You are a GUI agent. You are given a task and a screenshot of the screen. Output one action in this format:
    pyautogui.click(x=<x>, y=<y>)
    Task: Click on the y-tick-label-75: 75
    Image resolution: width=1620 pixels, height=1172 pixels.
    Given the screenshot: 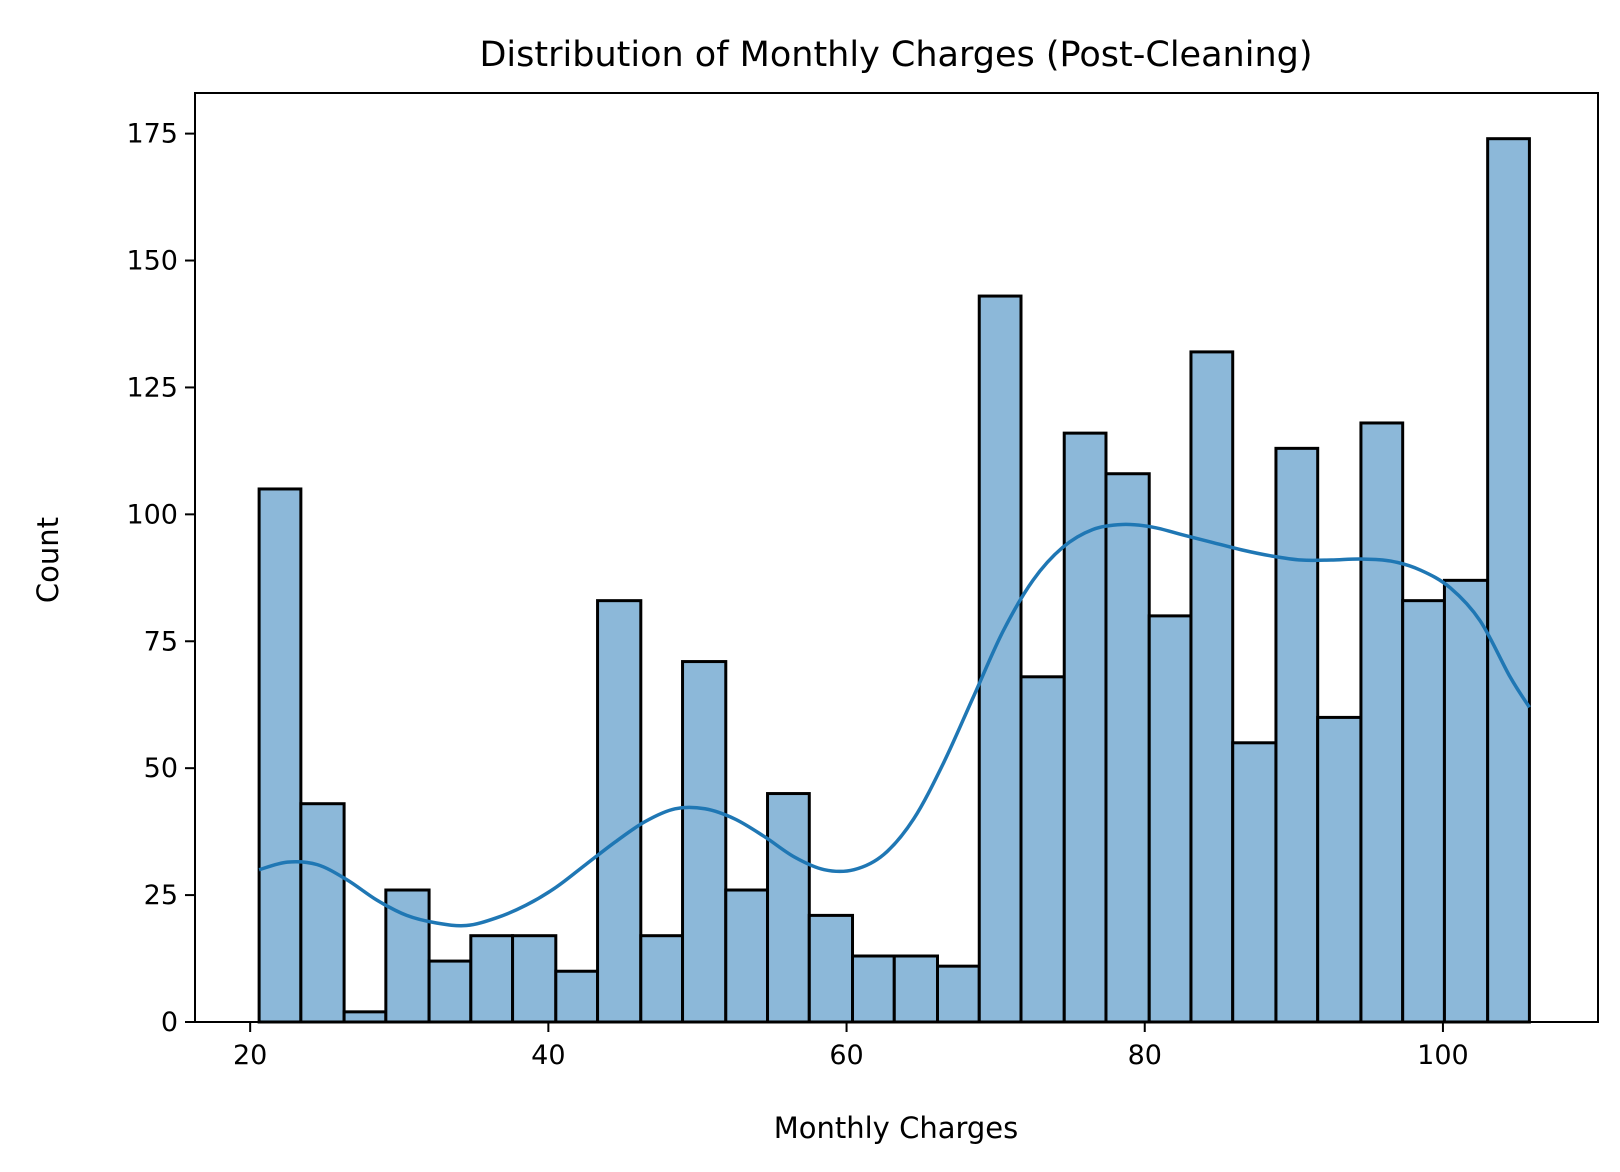 What is the action you would take?
    pyautogui.click(x=161, y=641)
    